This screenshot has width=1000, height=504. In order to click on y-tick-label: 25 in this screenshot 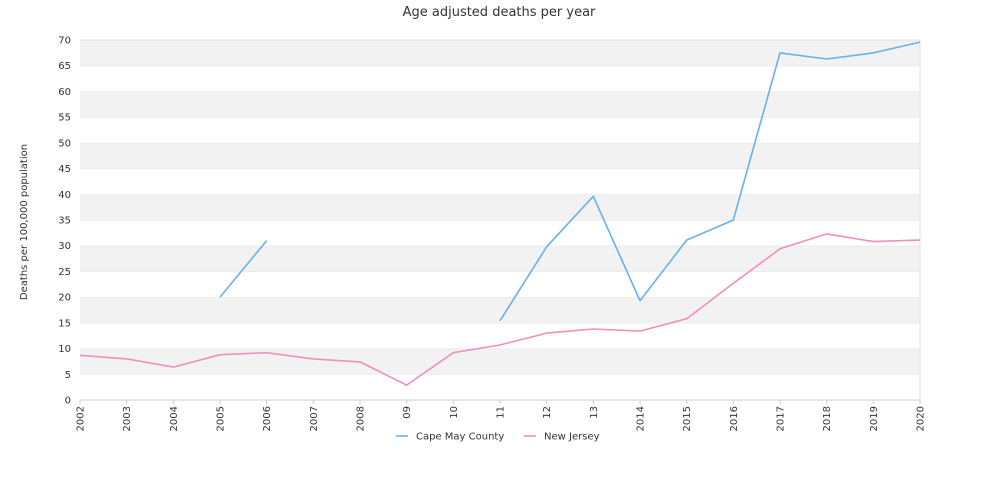, I will do `click(64, 272)`.